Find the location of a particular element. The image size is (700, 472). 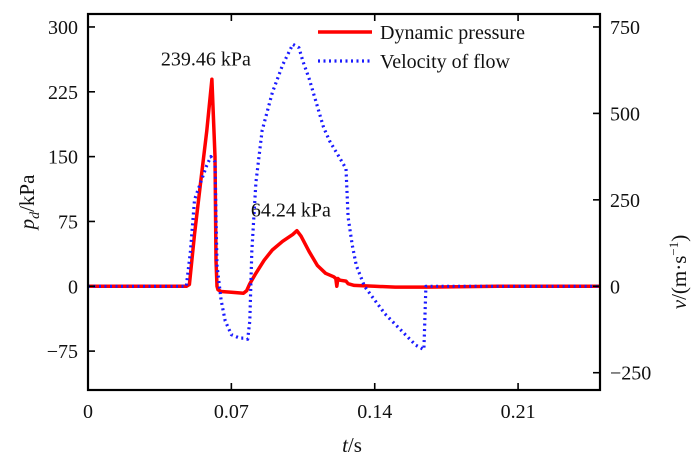

right-y-tick-label: 250 is located at coordinates (625, 201).